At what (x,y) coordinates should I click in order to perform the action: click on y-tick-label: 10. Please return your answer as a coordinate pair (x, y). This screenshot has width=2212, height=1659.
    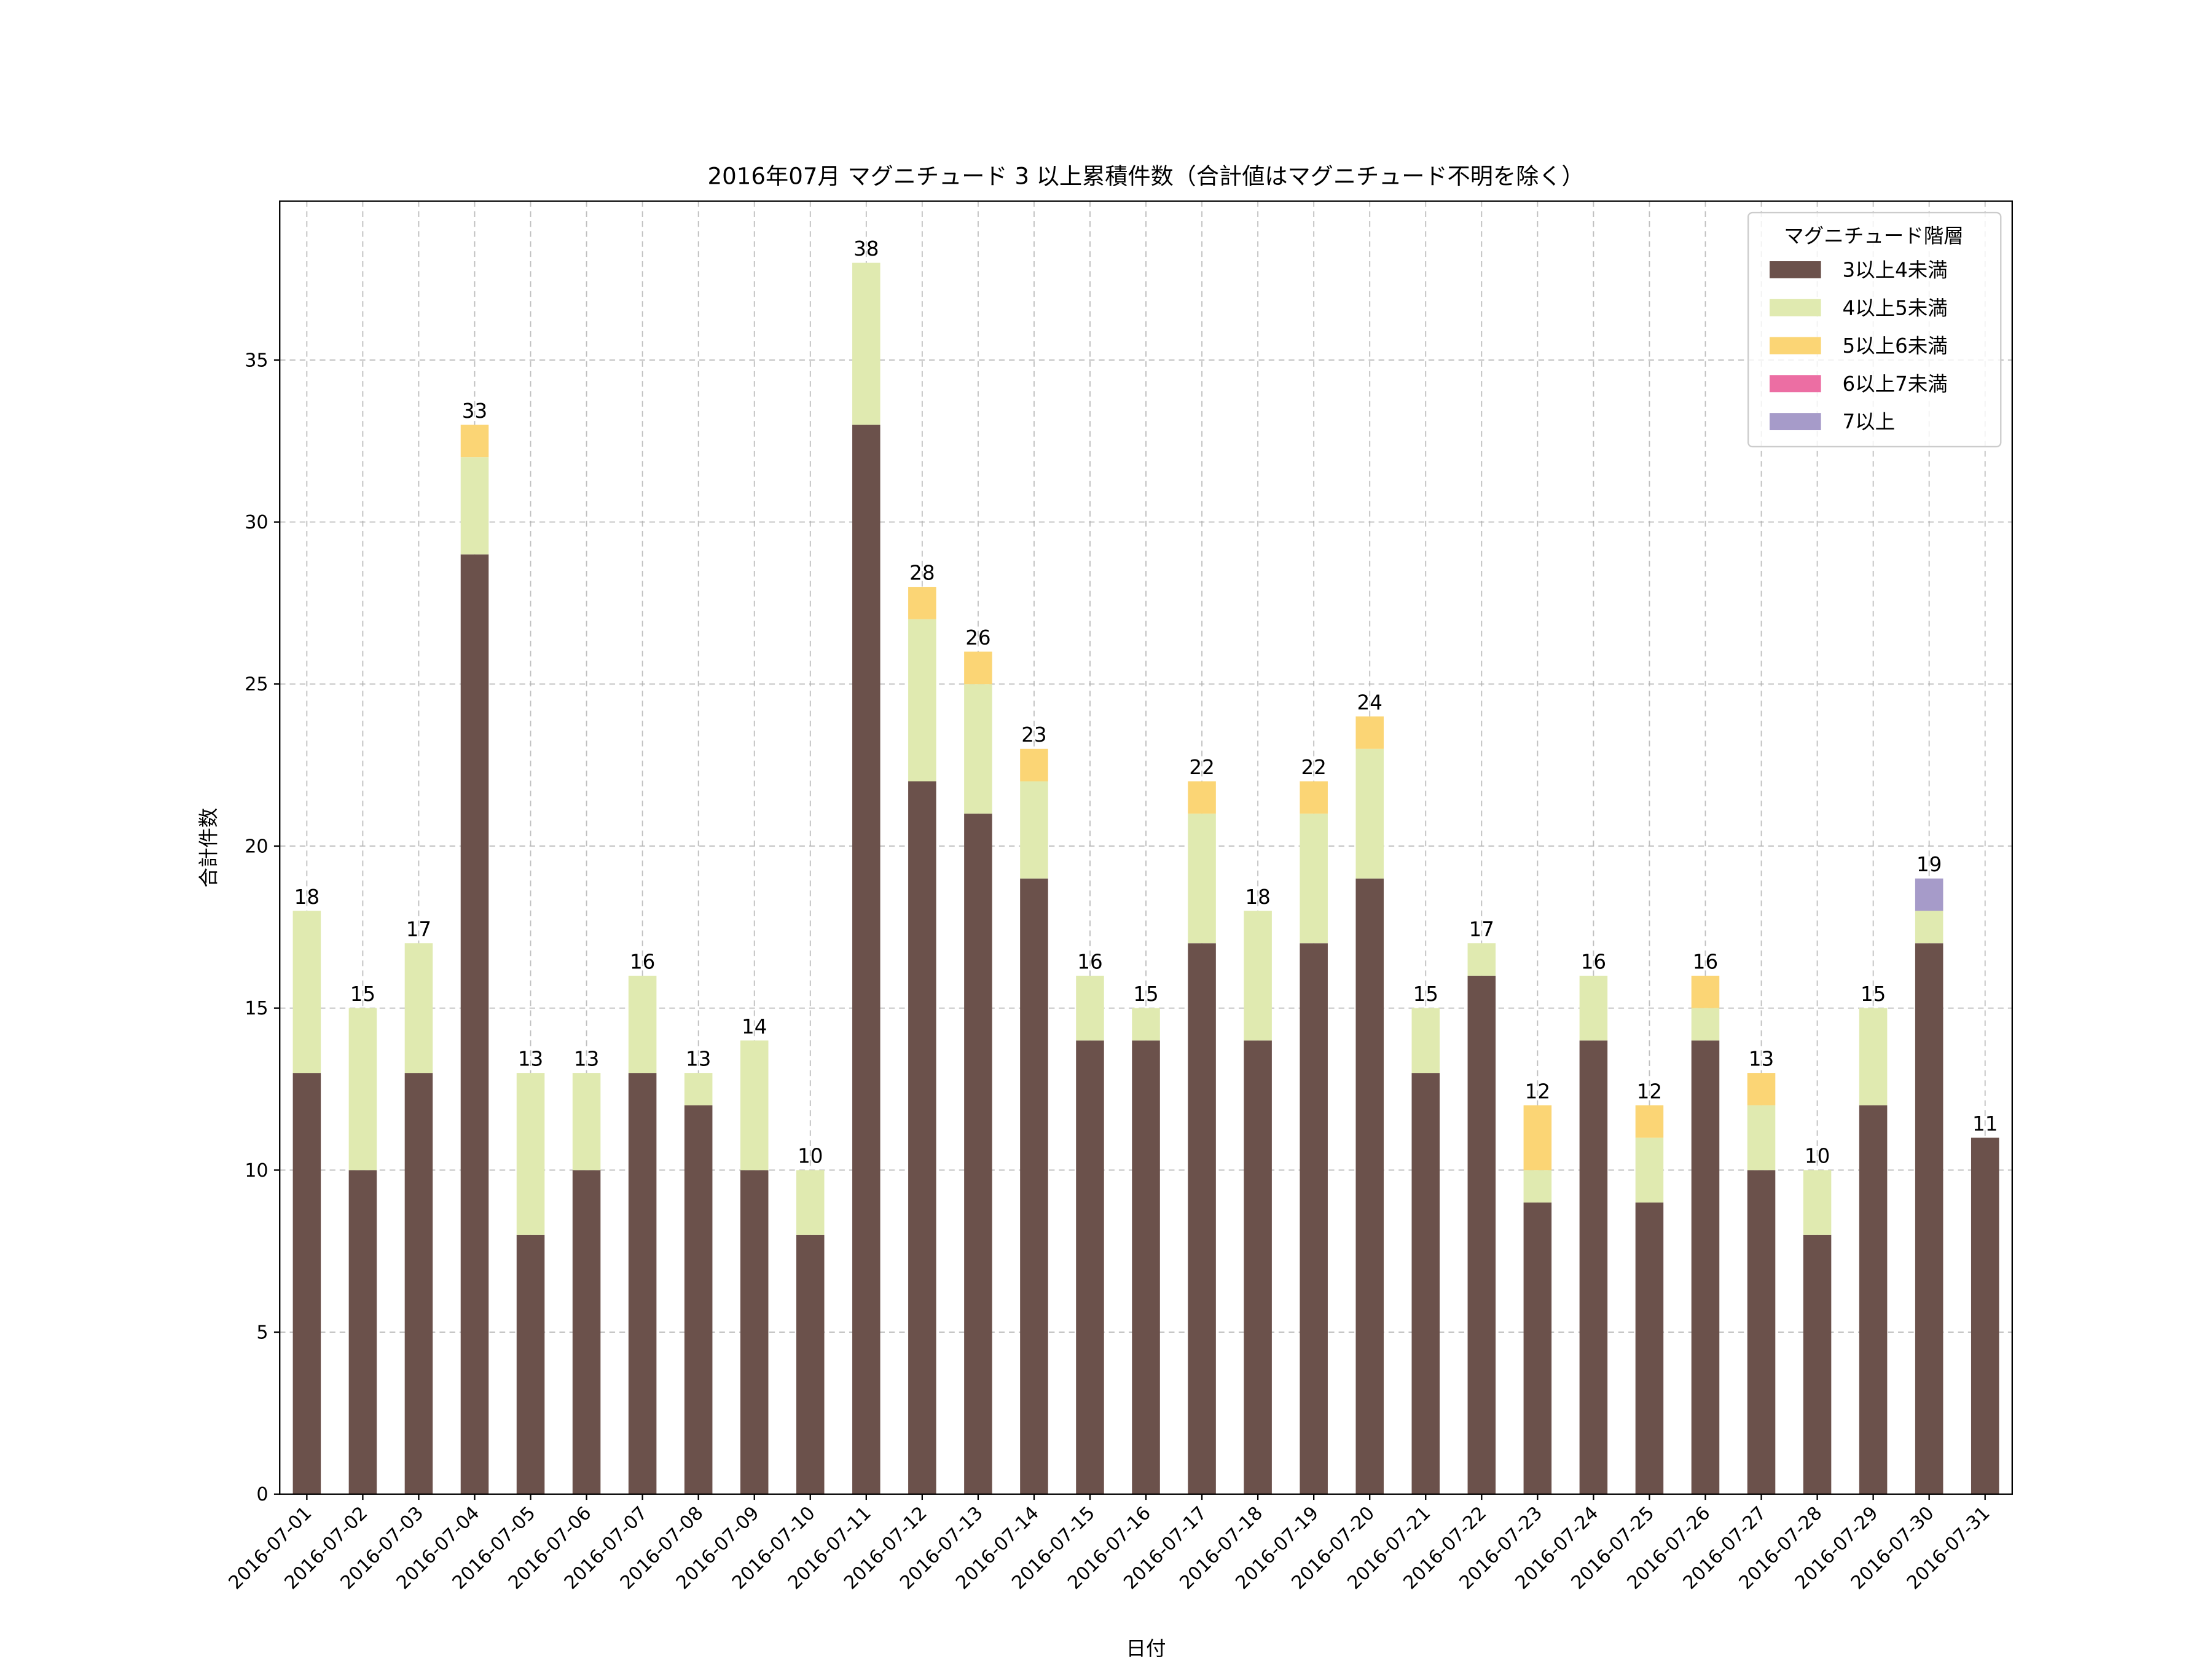
    Looking at the image, I should click on (256, 1171).